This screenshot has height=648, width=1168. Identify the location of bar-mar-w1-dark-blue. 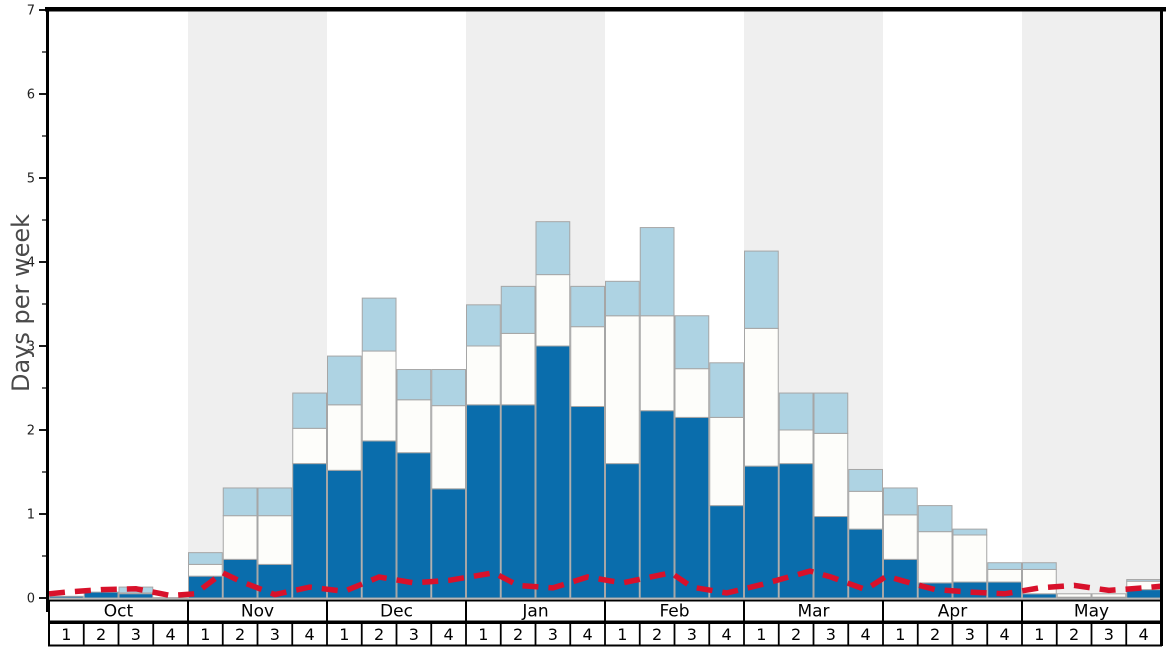
(761, 532).